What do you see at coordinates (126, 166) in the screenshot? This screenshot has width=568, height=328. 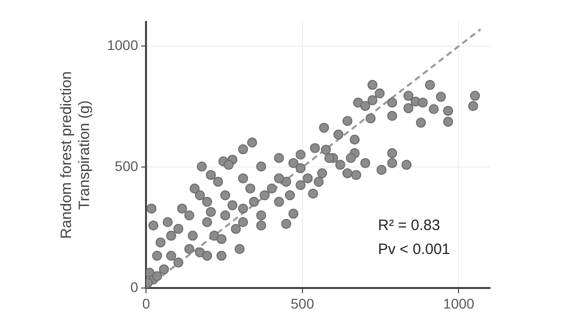 I see `y-tick-label: 500` at bounding box center [126, 166].